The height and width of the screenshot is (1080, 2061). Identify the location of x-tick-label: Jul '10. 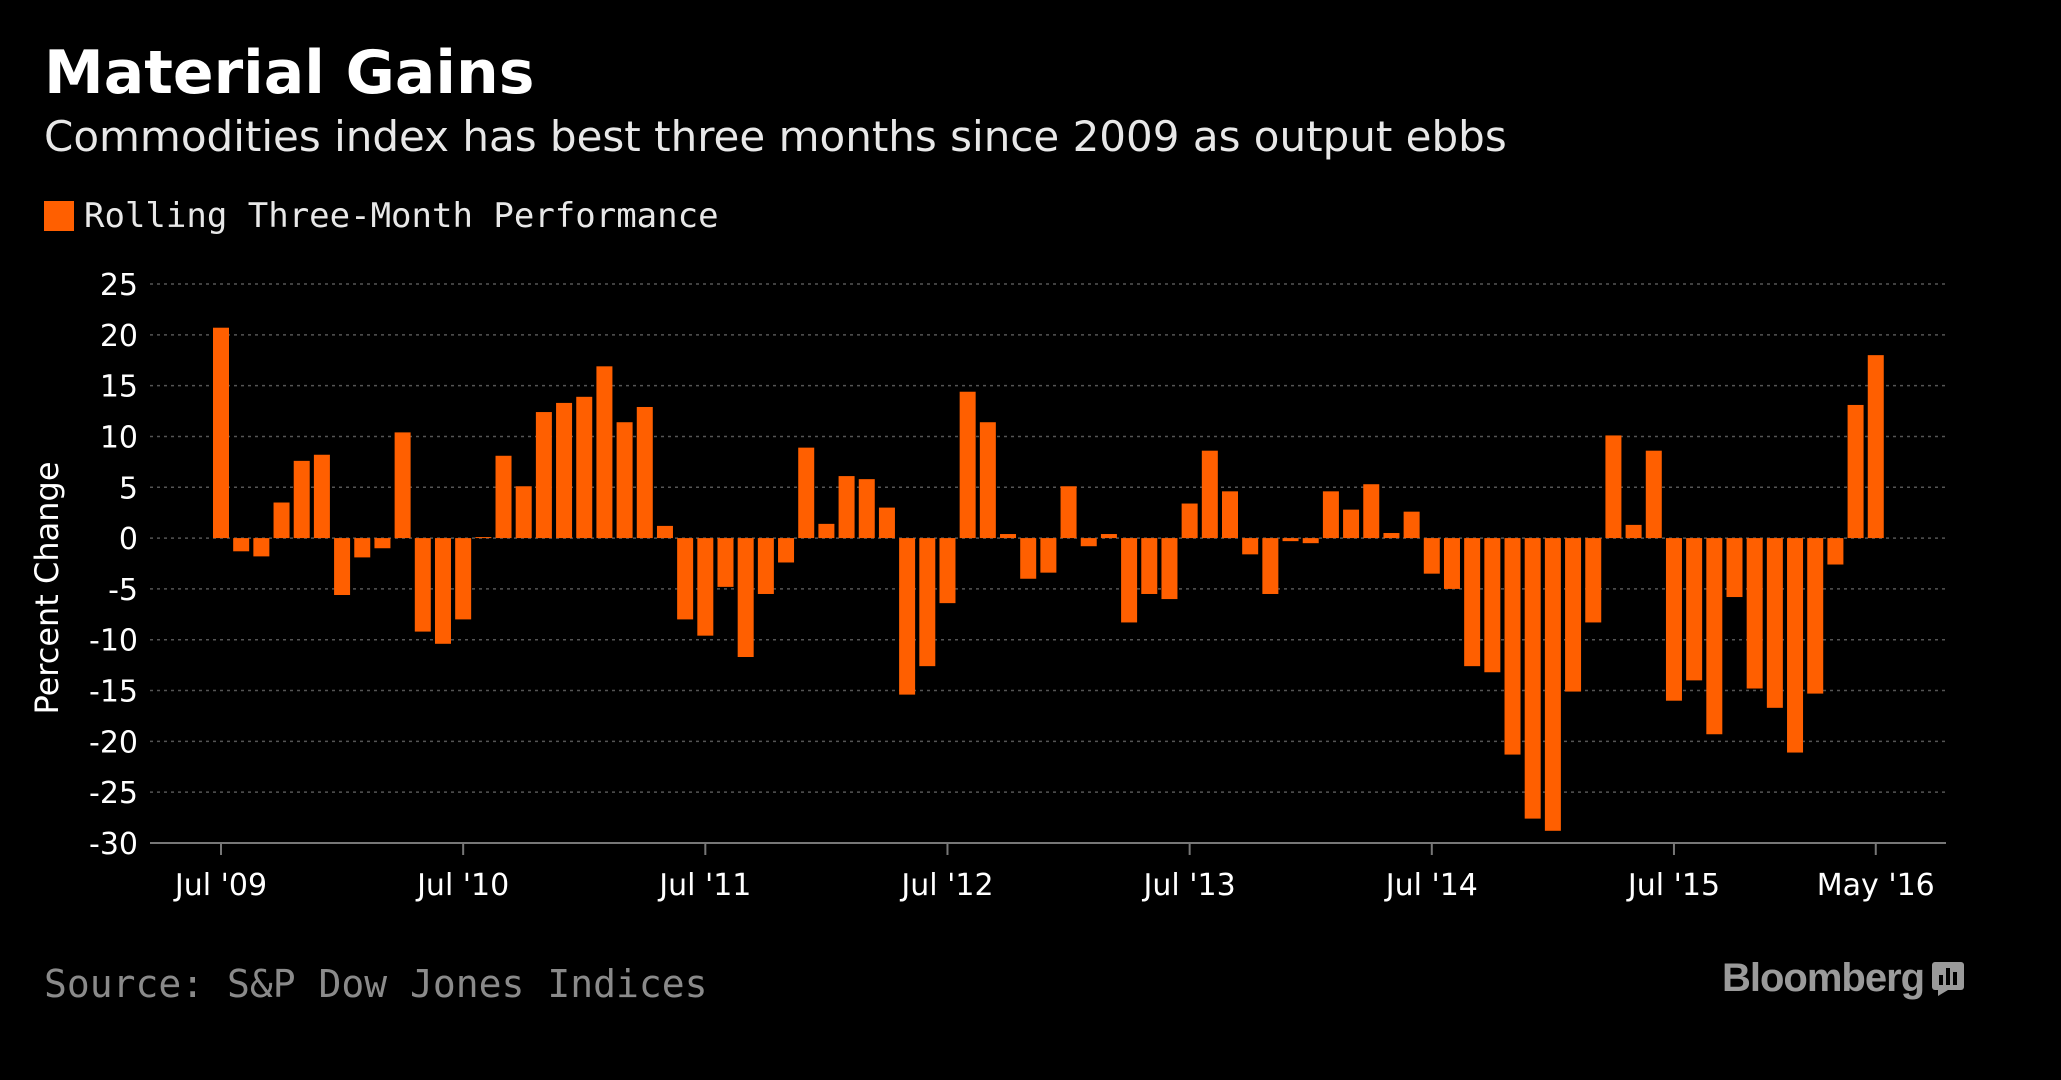
(462, 885).